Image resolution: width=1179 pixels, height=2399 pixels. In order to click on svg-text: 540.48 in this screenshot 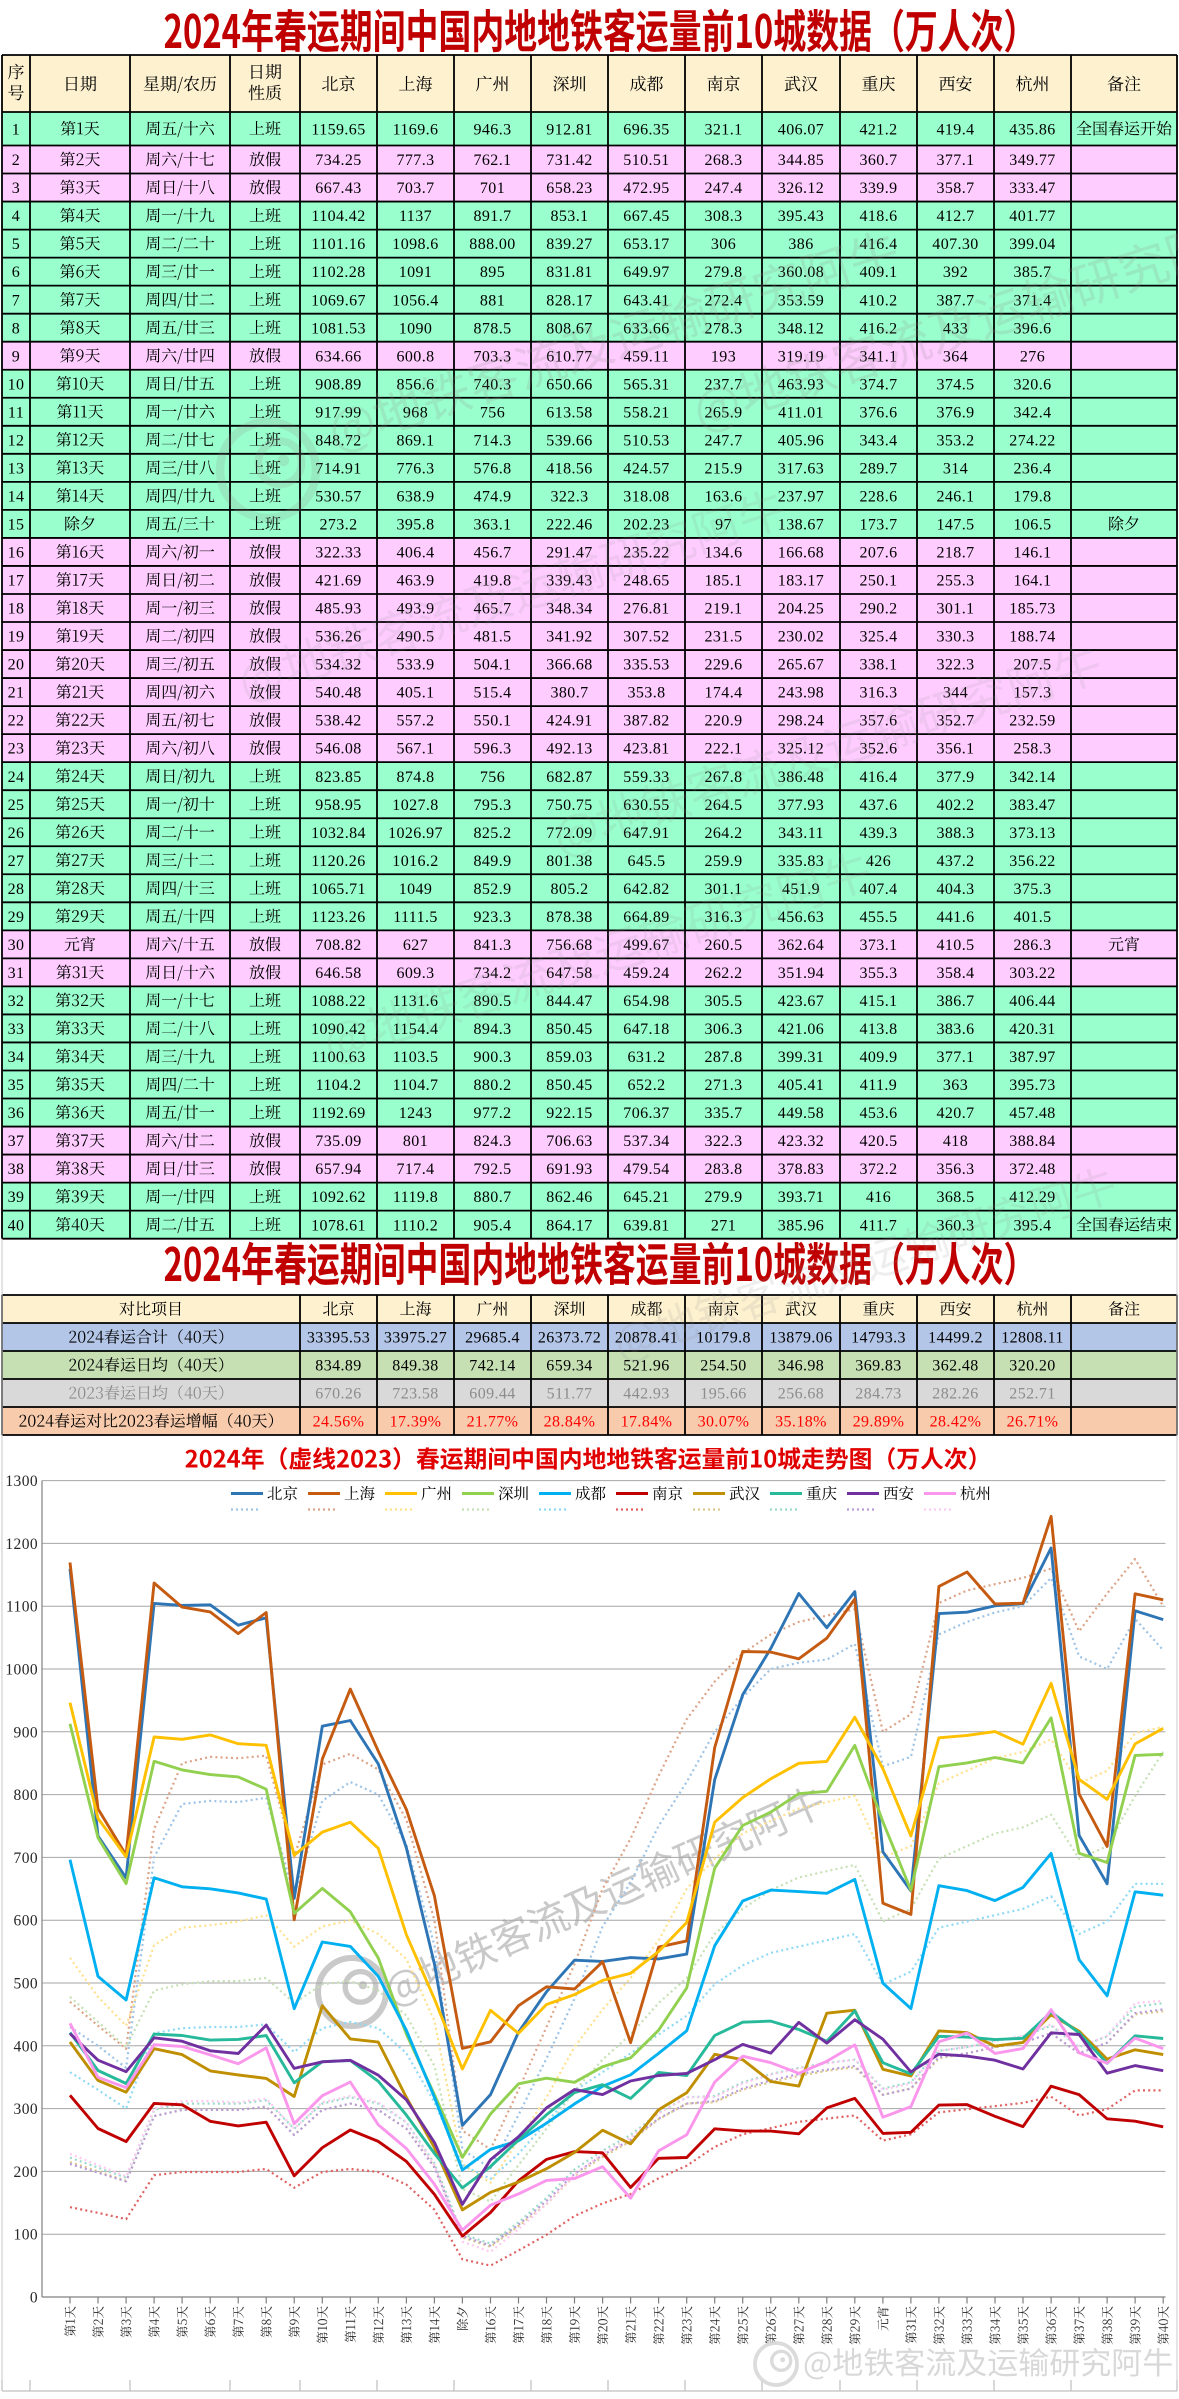, I will do `click(338, 693)`.